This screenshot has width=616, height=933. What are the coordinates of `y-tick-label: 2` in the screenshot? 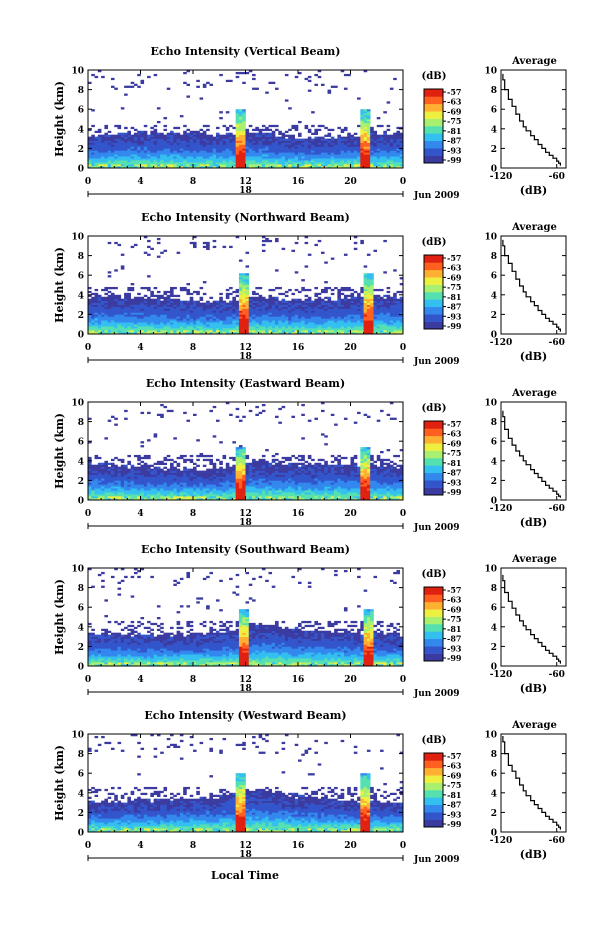 It's located at (81, 316).